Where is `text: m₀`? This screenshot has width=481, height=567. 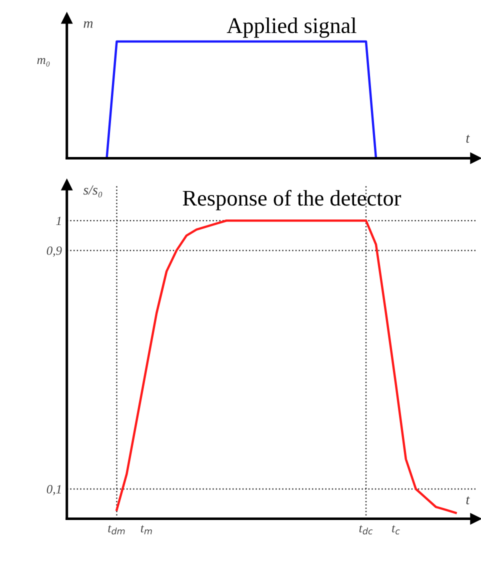
text: m₀ is located at coordinates (43, 62).